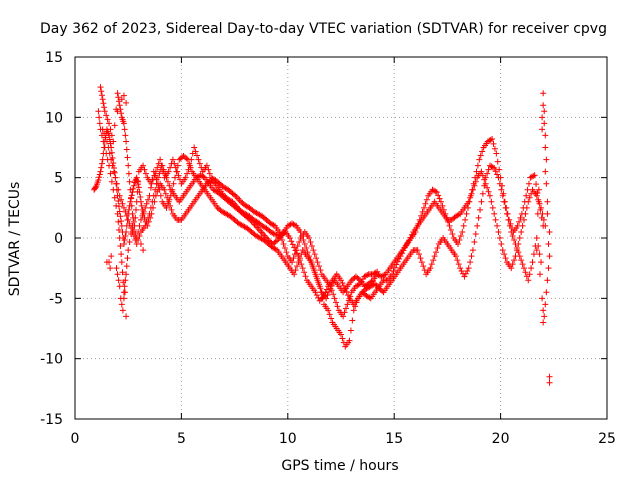 The image size is (640, 480). I want to click on y-tick-label: -15, so click(51, 420).